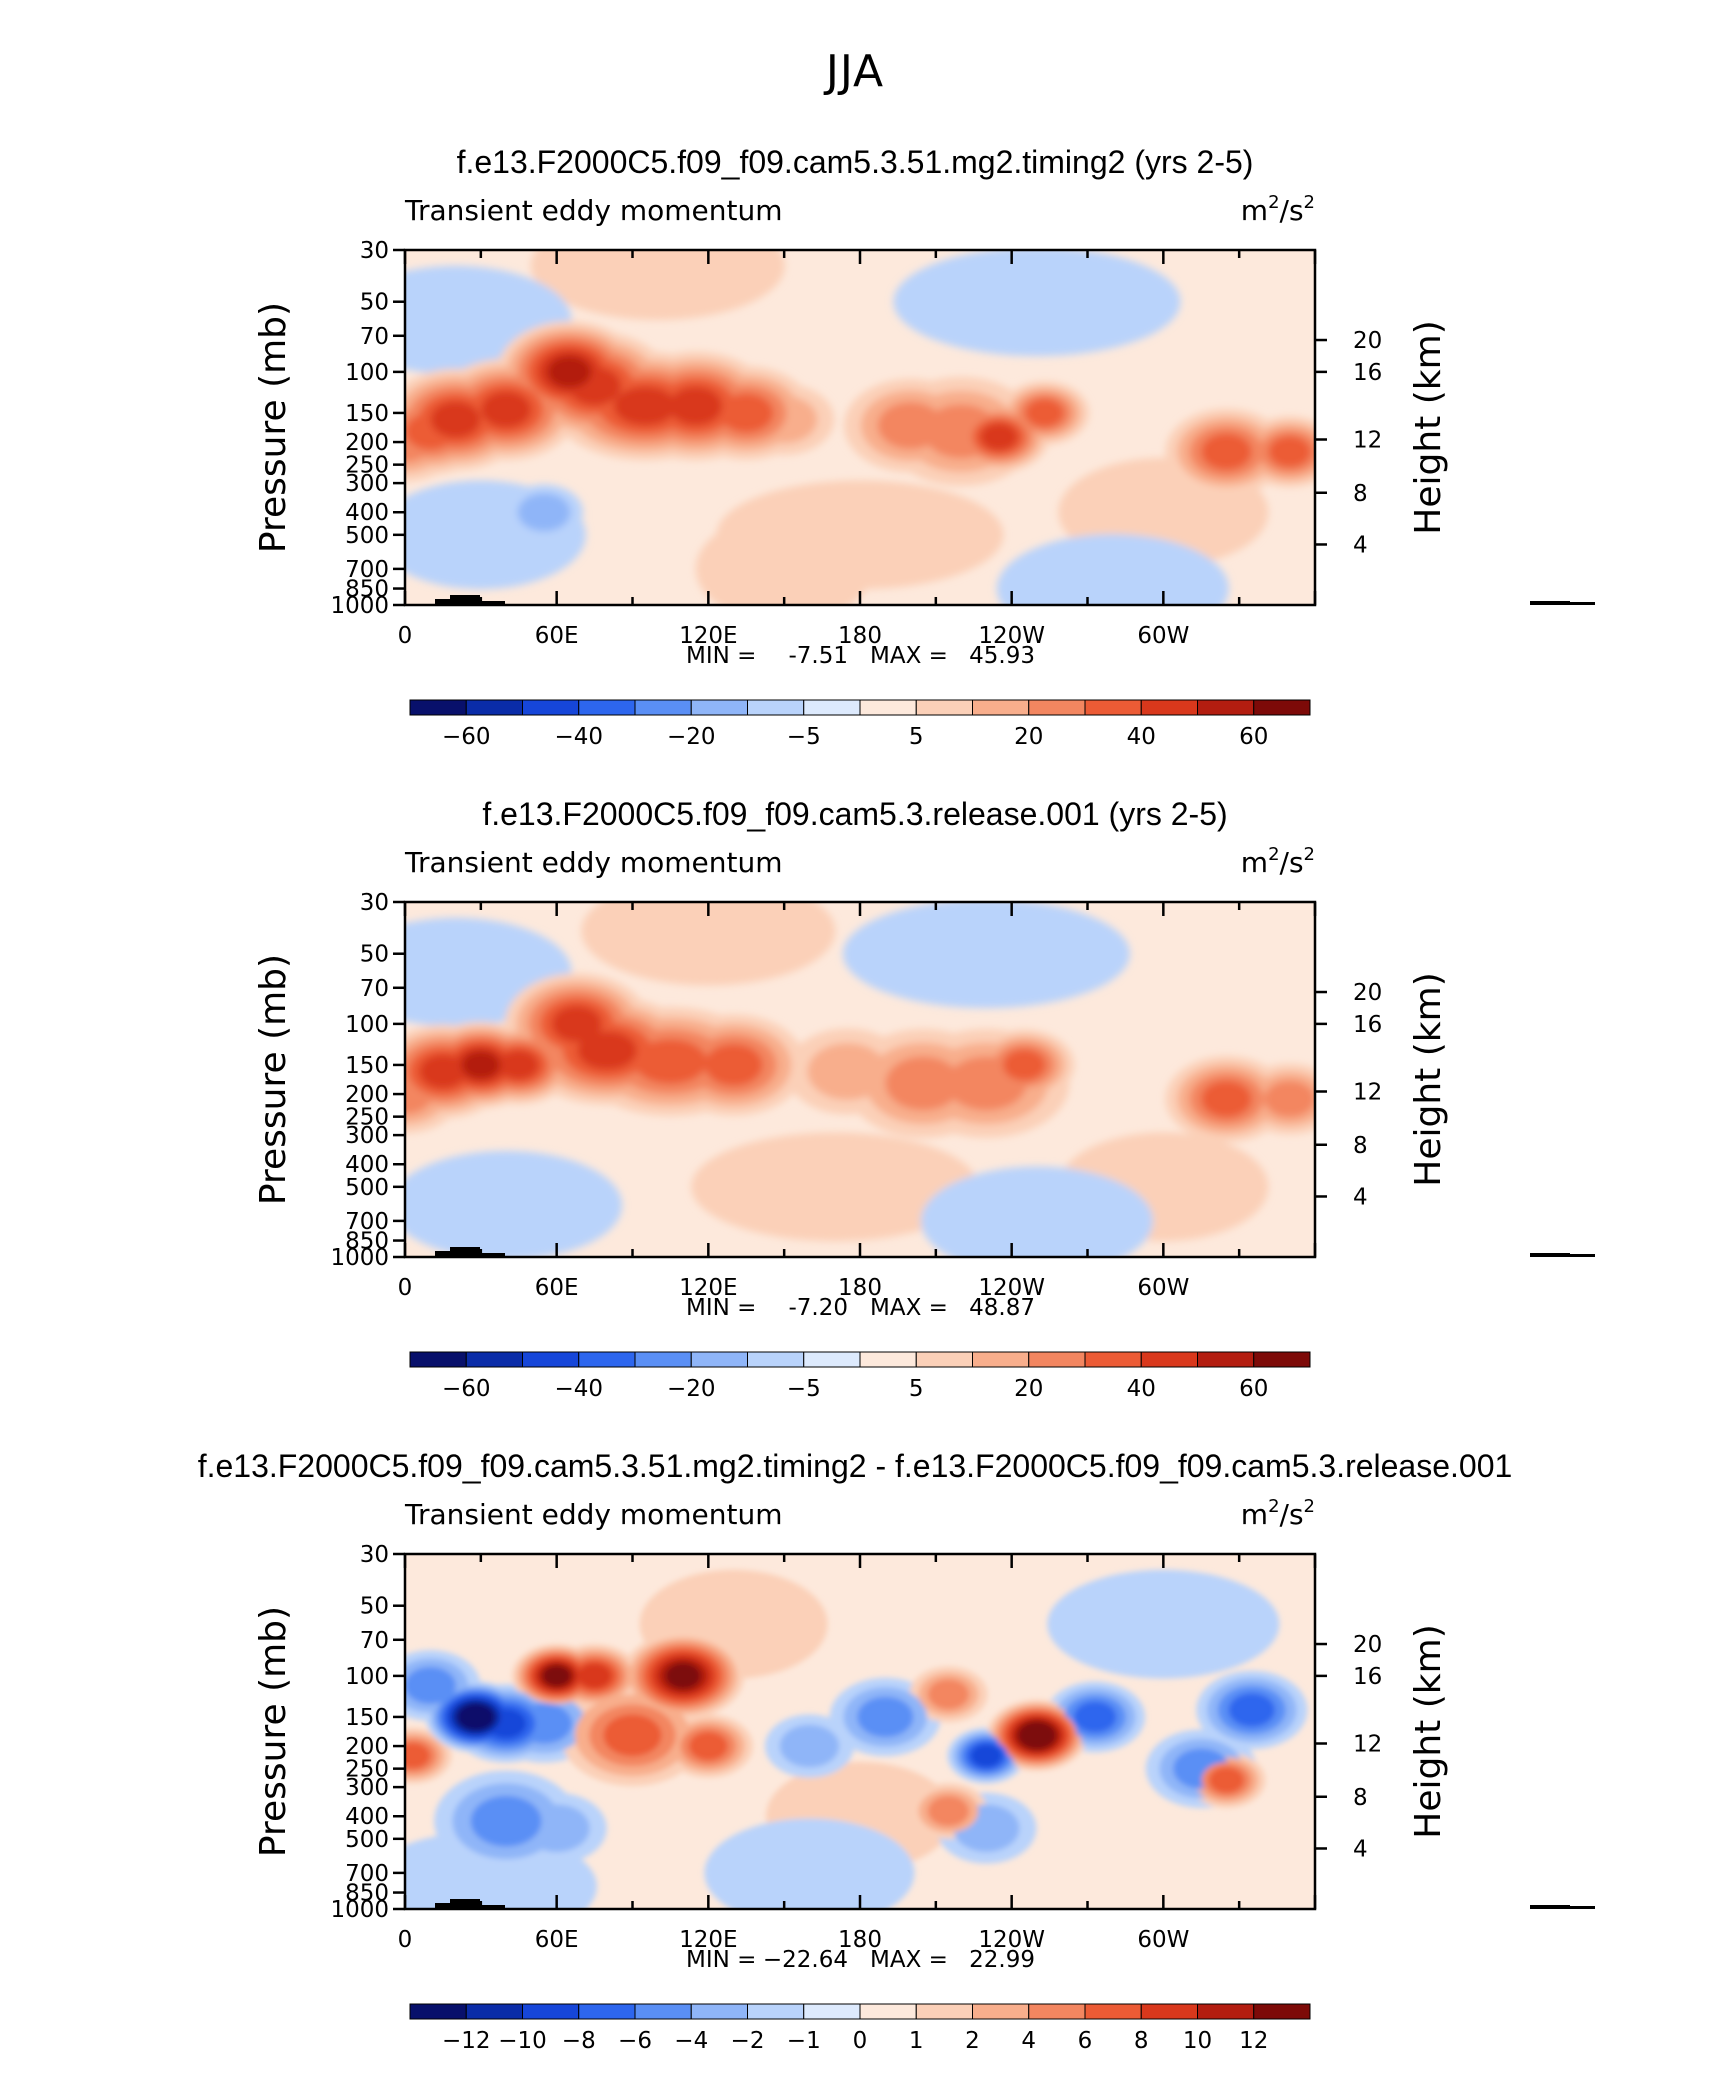 The width and height of the screenshot is (1710, 2094). What do you see at coordinates (1163, 1940) in the screenshot?
I see `x-tick-label: 60W` at bounding box center [1163, 1940].